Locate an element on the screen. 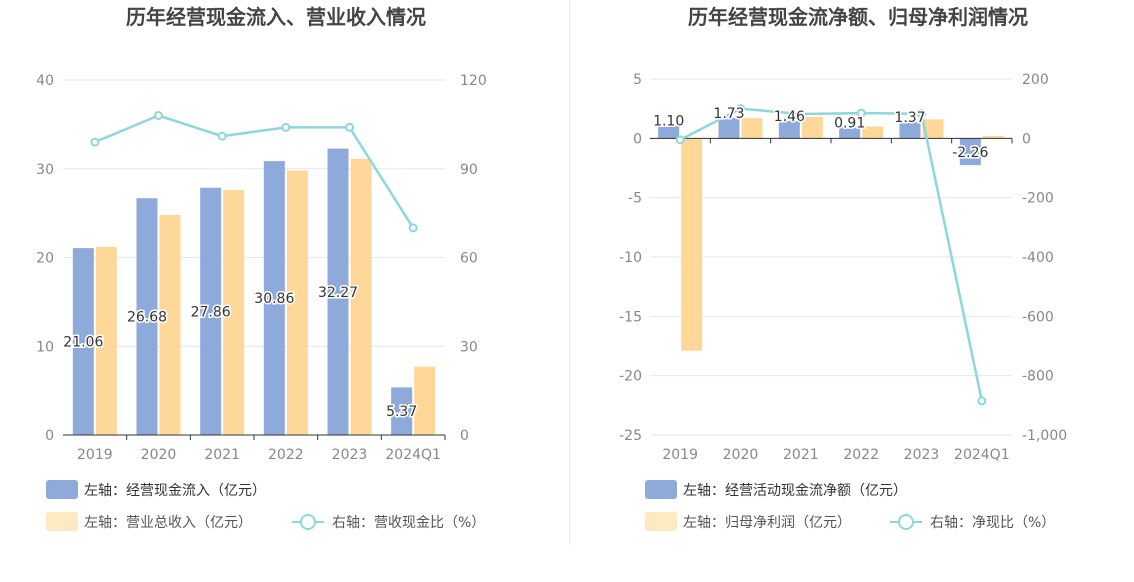 This screenshot has height=582, width=1134. right-axis-tick-label: 30 is located at coordinates (469, 347).